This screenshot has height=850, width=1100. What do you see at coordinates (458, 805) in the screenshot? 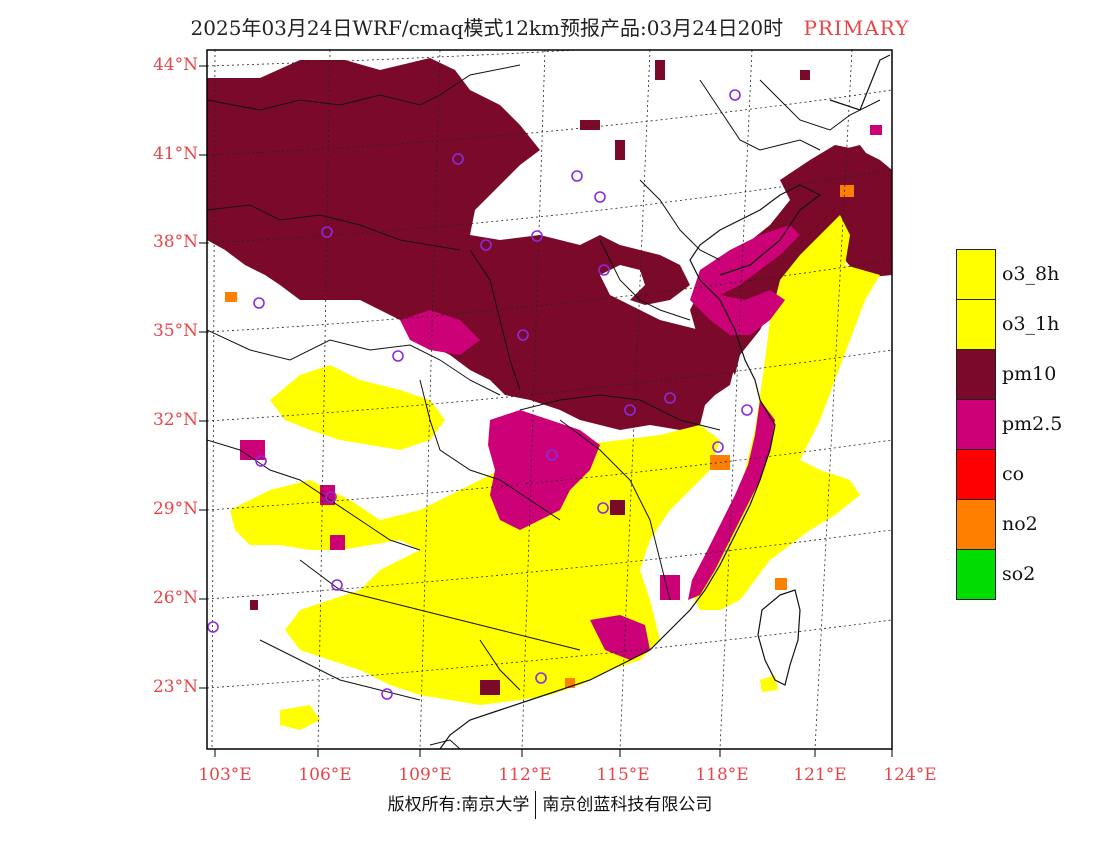
I see `copyright-left: 版权所有:南京大学` at bounding box center [458, 805].